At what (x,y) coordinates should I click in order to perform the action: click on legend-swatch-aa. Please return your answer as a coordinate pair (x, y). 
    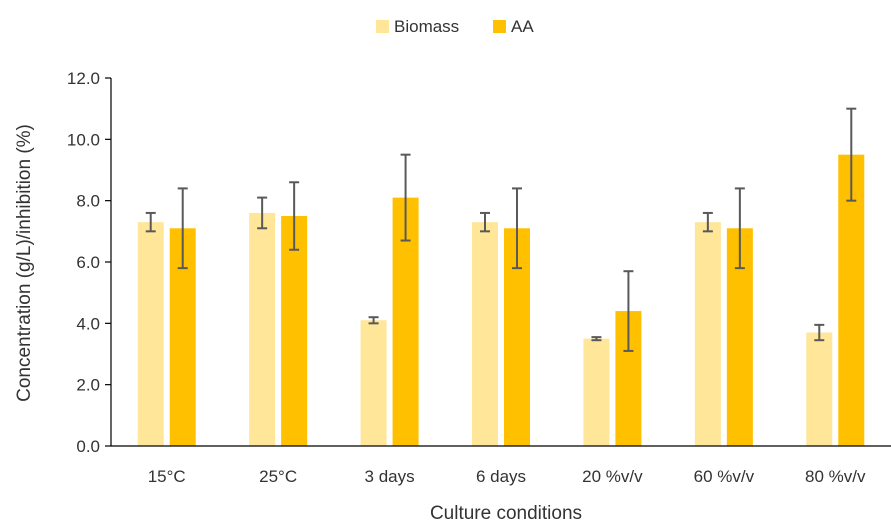
    Looking at the image, I should click on (499, 26).